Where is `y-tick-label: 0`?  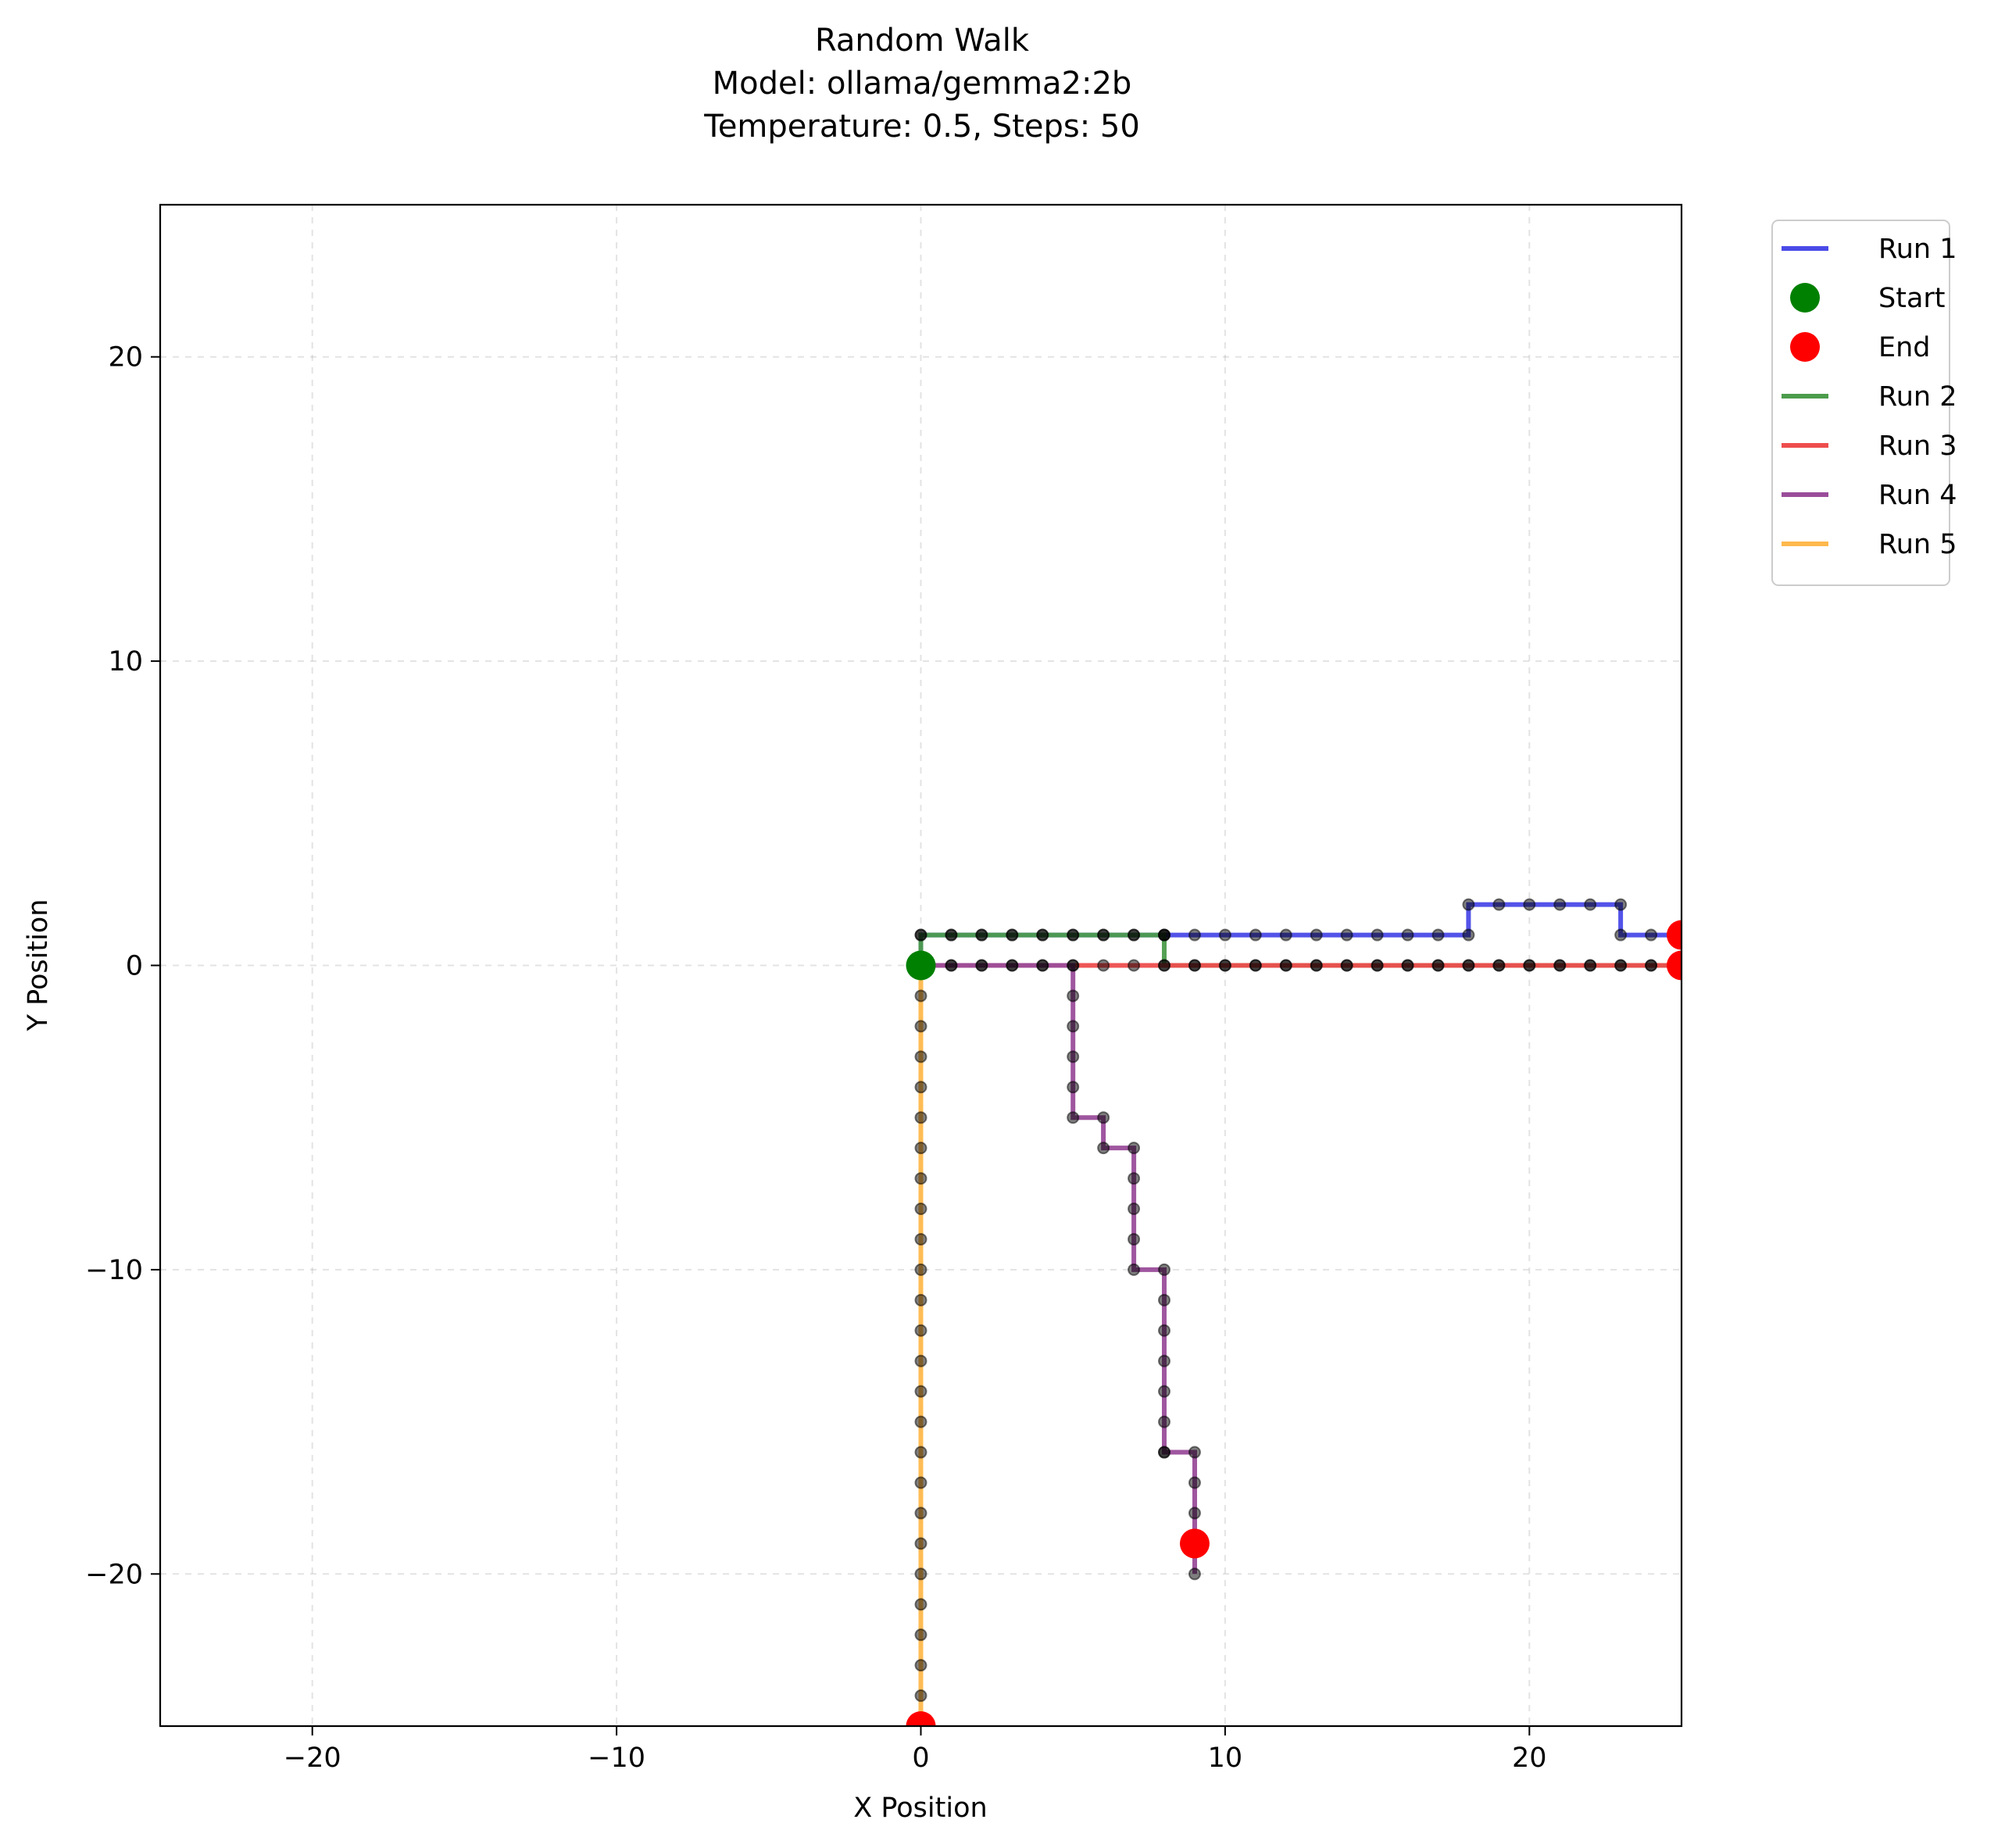
y-tick-label: 0 is located at coordinates (134, 966).